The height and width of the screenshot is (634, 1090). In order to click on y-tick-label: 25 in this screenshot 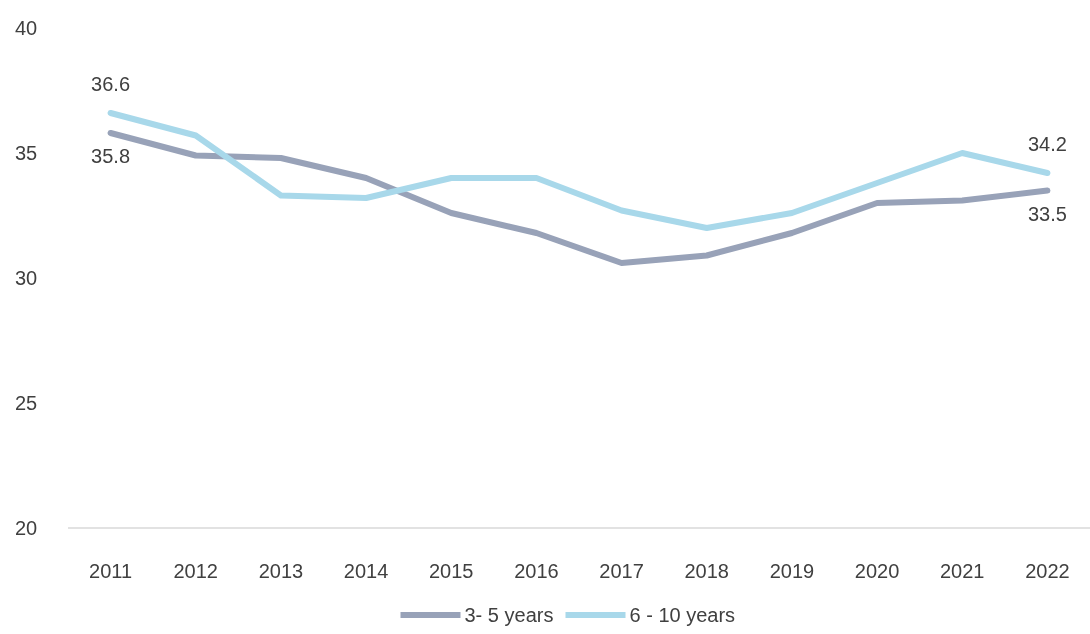, I will do `click(26, 403)`.